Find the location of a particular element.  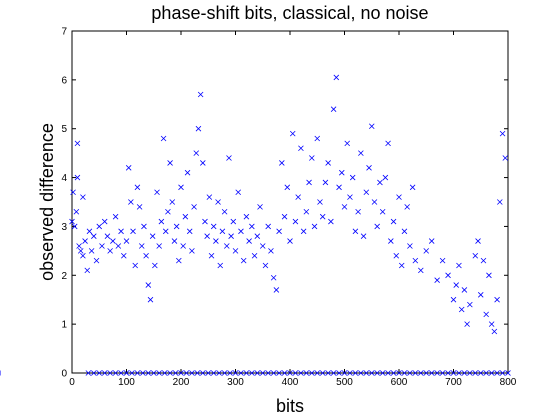

x-tick-label: 400 is located at coordinates (290, 382).